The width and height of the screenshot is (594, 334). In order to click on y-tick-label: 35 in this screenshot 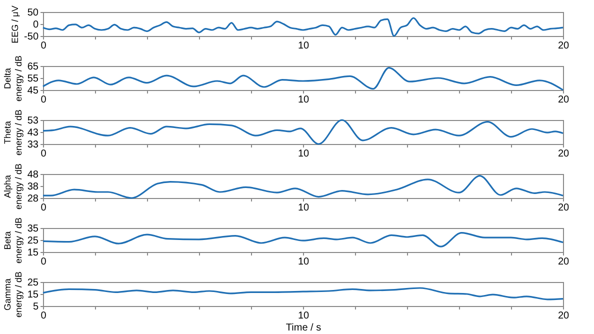, I will do `click(33, 229)`.